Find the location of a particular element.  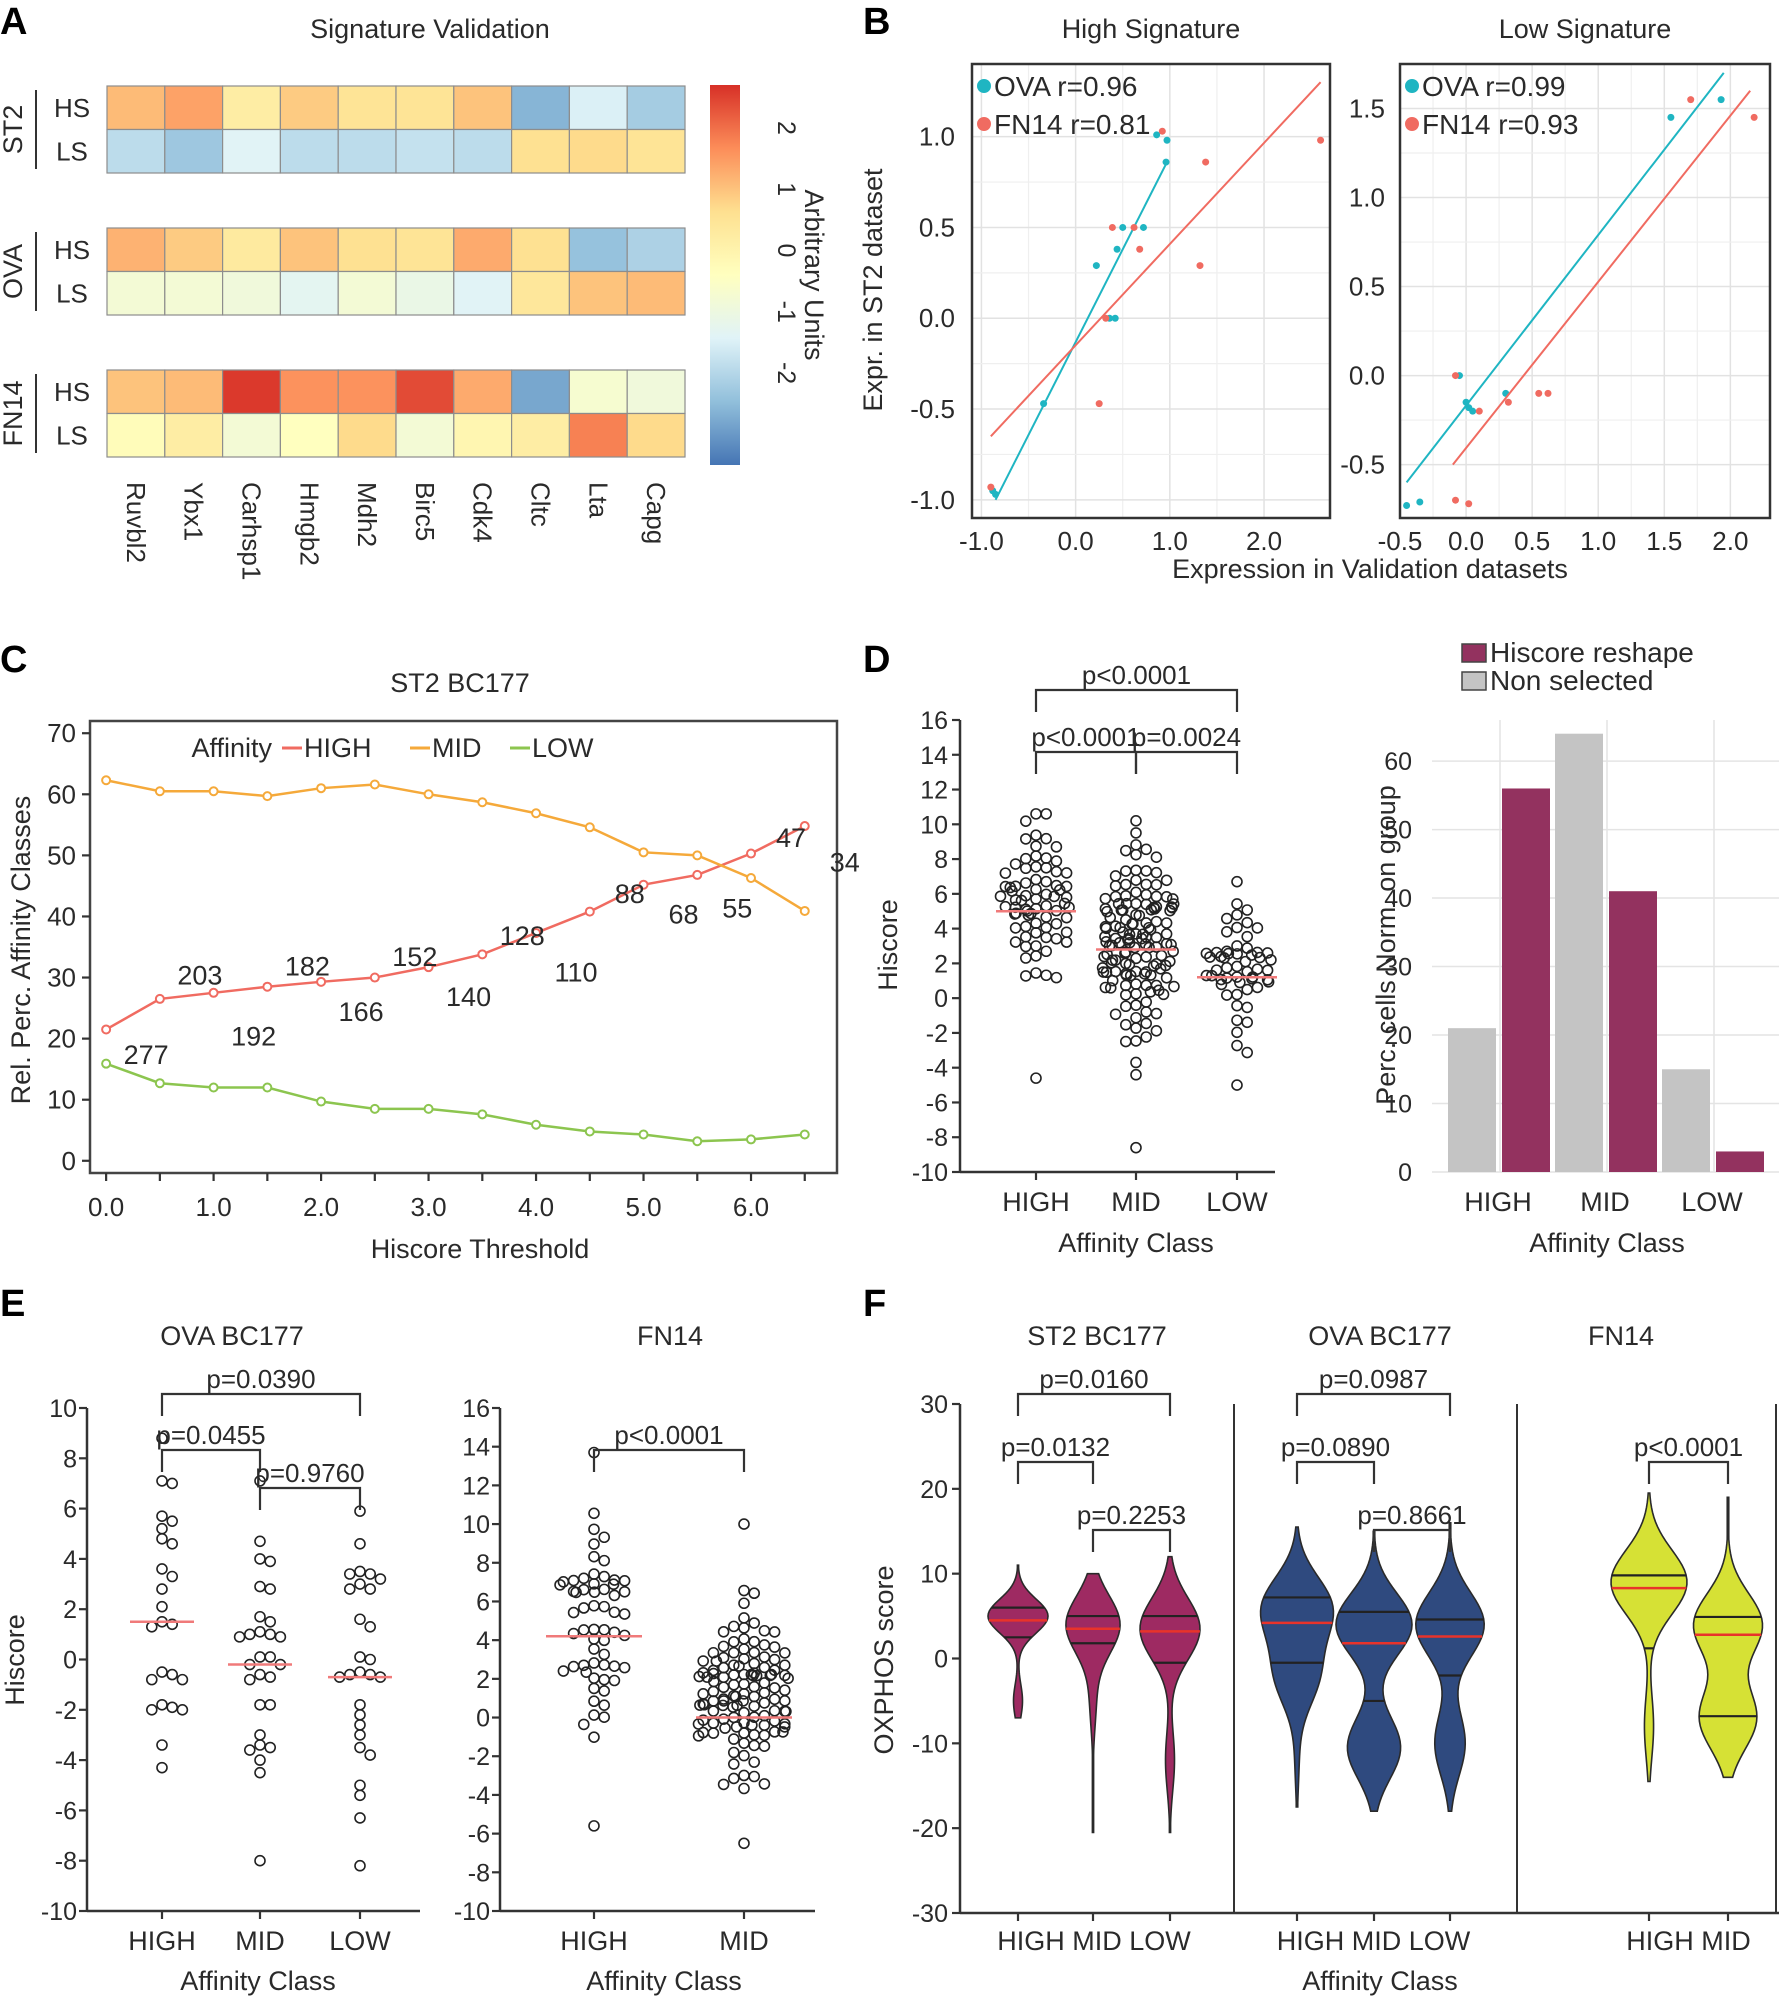

y-tick-label: -10 is located at coordinates (472, 1912).